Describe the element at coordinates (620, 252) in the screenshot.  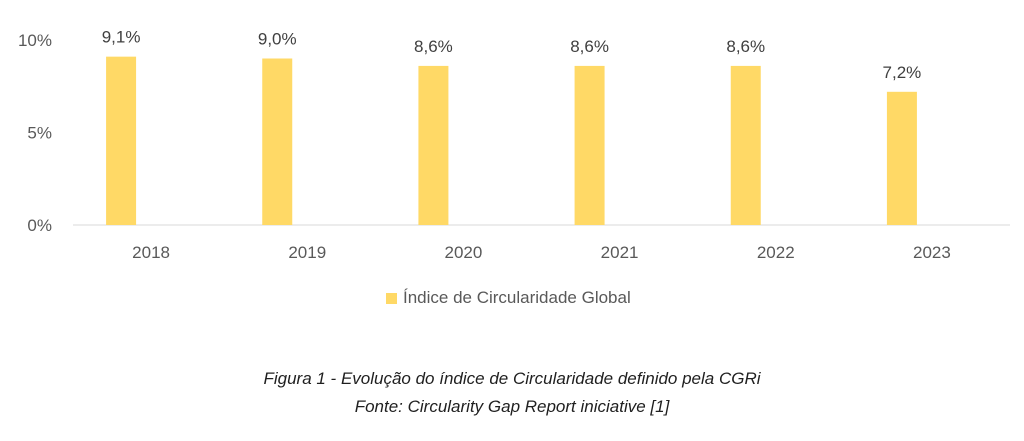
I see `x-tick-label: 2021` at that location.